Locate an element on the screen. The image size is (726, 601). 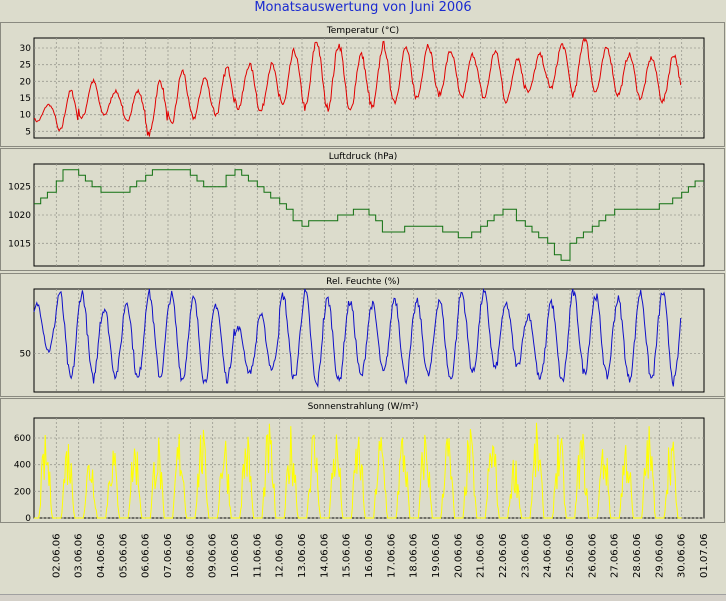
y-tick-label: 600 is located at coordinates (22, 439).